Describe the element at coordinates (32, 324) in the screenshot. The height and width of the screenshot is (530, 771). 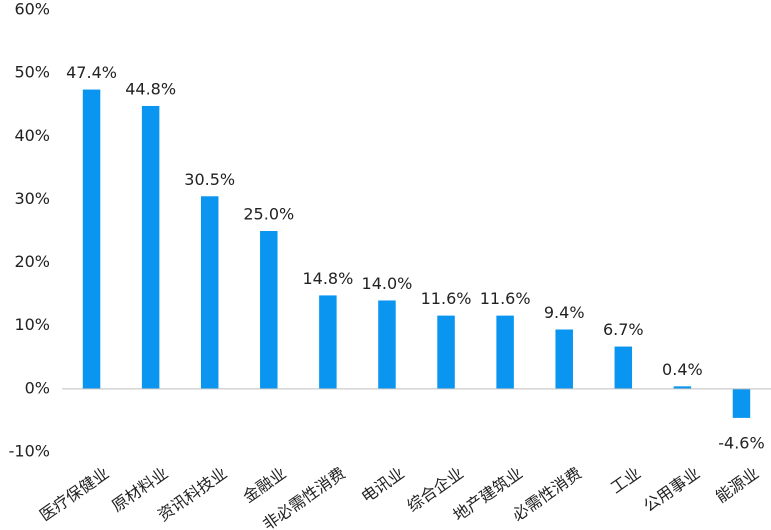
I see `y-tick-label: 10%` at that location.